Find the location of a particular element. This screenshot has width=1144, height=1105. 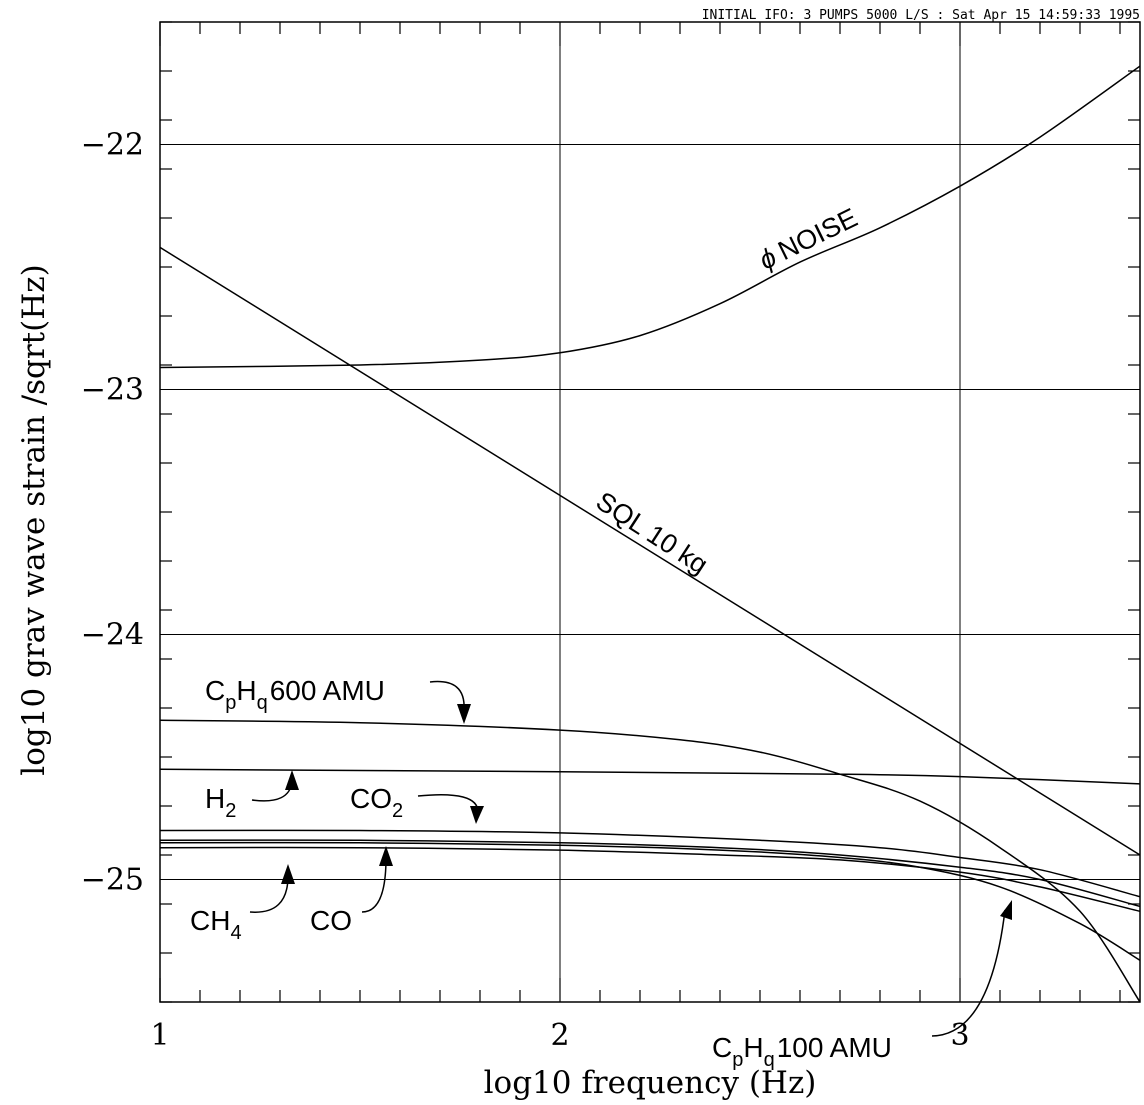

x-axis-label: log10 frequency (Hz) is located at coordinates (650, 1083).